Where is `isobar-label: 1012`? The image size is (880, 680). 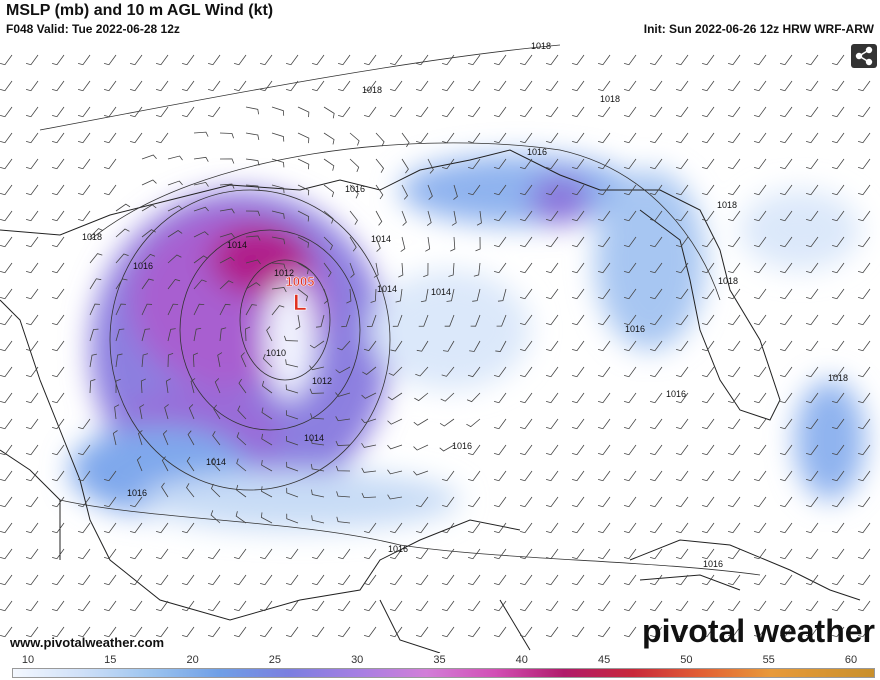 isobar-label: 1012 is located at coordinates (322, 381).